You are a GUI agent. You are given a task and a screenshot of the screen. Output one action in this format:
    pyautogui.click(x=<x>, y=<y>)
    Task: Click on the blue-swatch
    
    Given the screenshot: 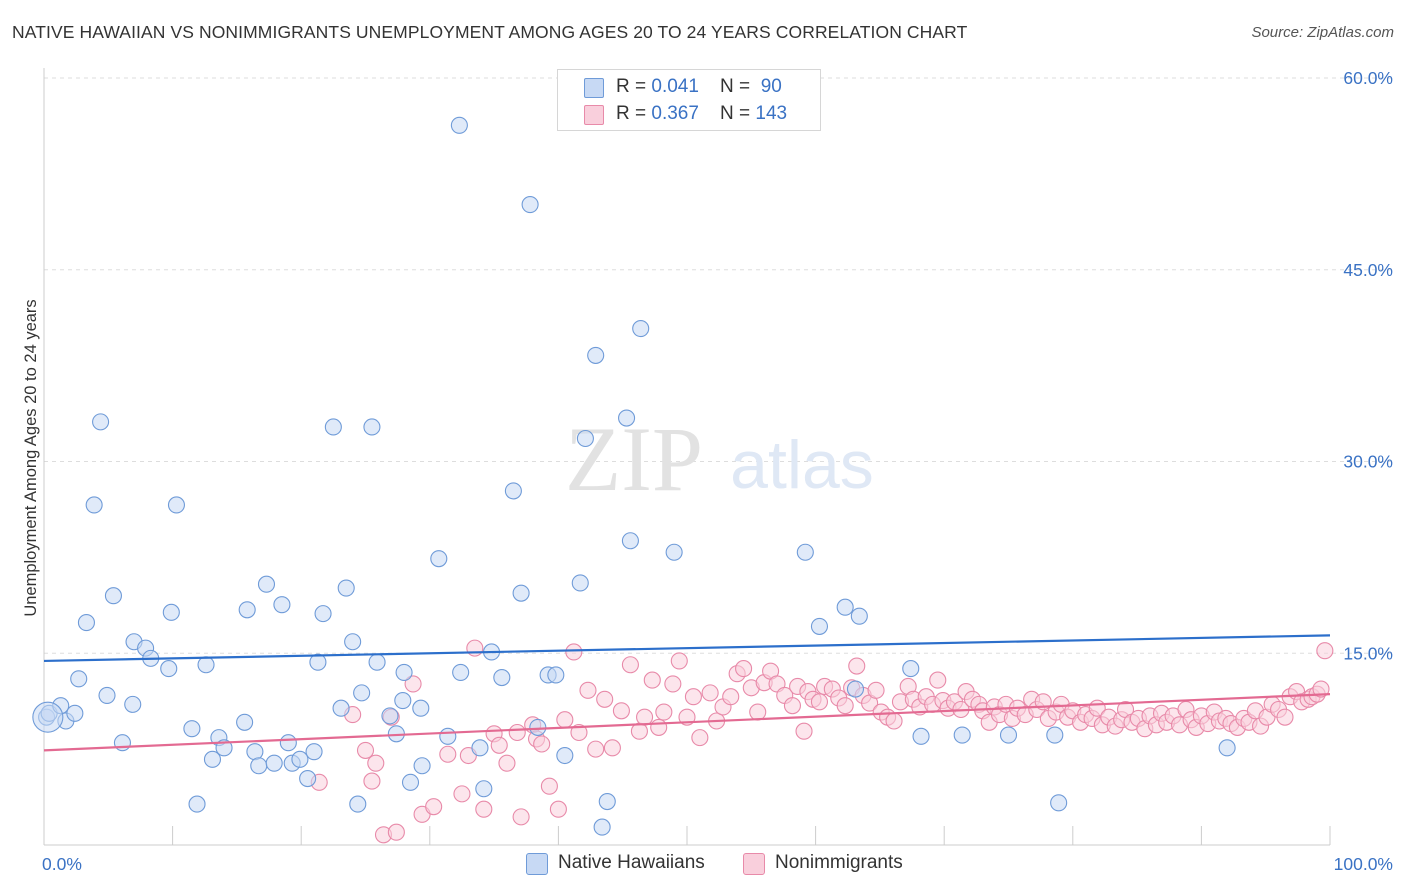 What is the action you would take?
    pyautogui.click(x=537, y=864)
    